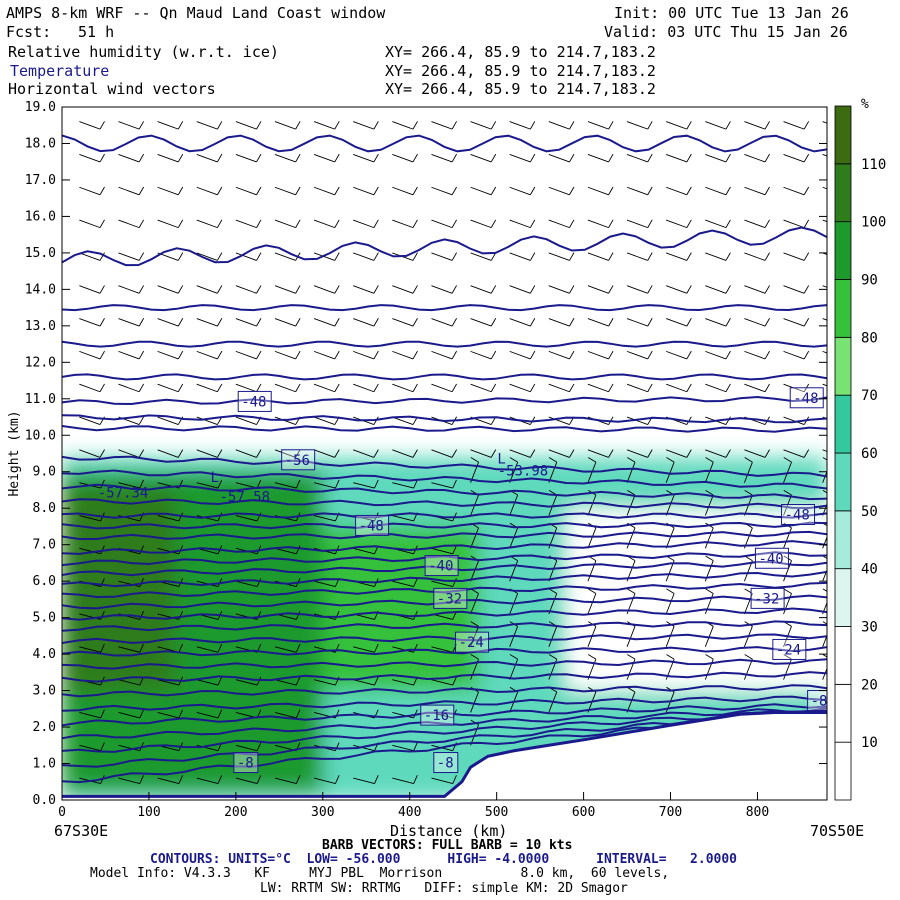 This screenshot has width=900, height=900. Describe the element at coordinates (62, 812) in the screenshot. I see `x-tick-label: 0` at that location.